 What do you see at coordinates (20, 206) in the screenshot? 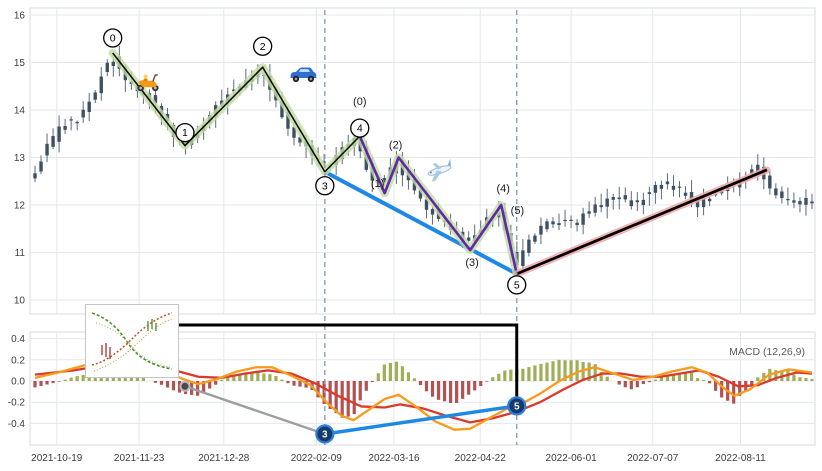
I see `price-tick-label: 12` at bounding box center [20, 206].